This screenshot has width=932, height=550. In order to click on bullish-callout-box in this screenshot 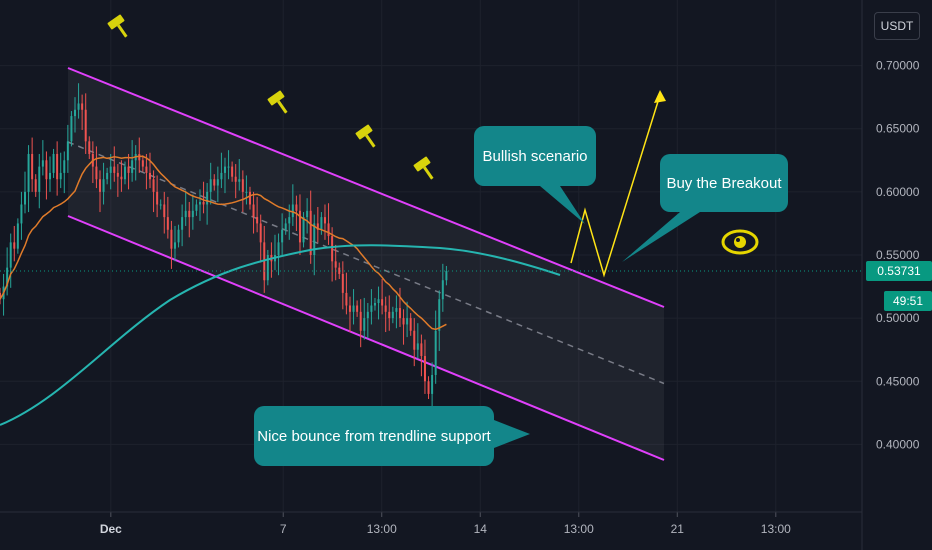, I will do `click(535, 156)`.